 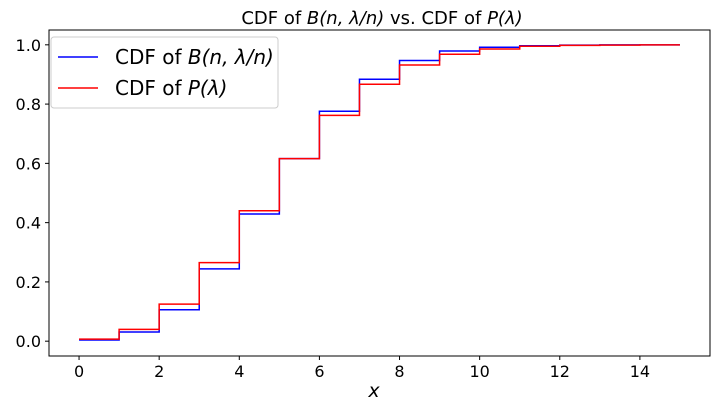 I want to click on y-tick-label: 0.8, so click(x=28, y=104).